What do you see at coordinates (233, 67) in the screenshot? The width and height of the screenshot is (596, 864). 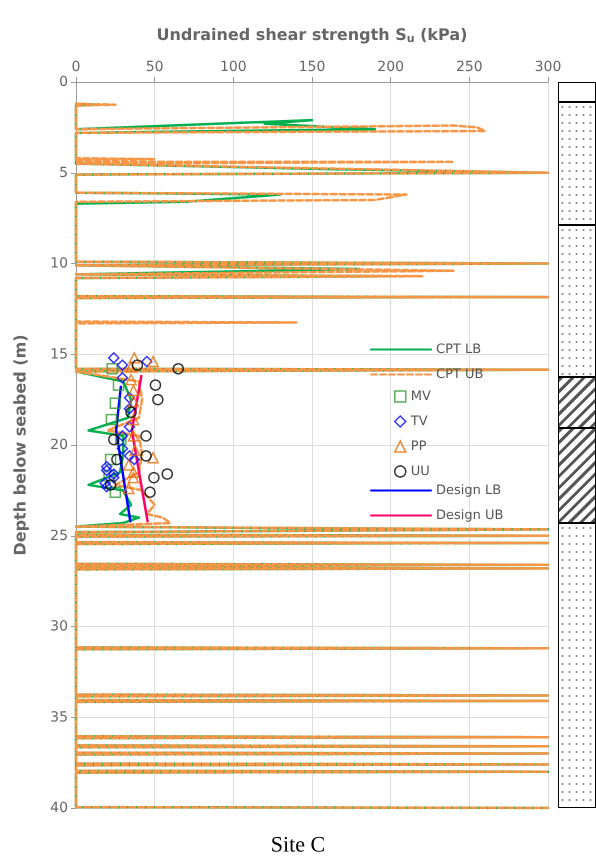 I see `x-tick-label: 100` at bounding box center [233, 67].